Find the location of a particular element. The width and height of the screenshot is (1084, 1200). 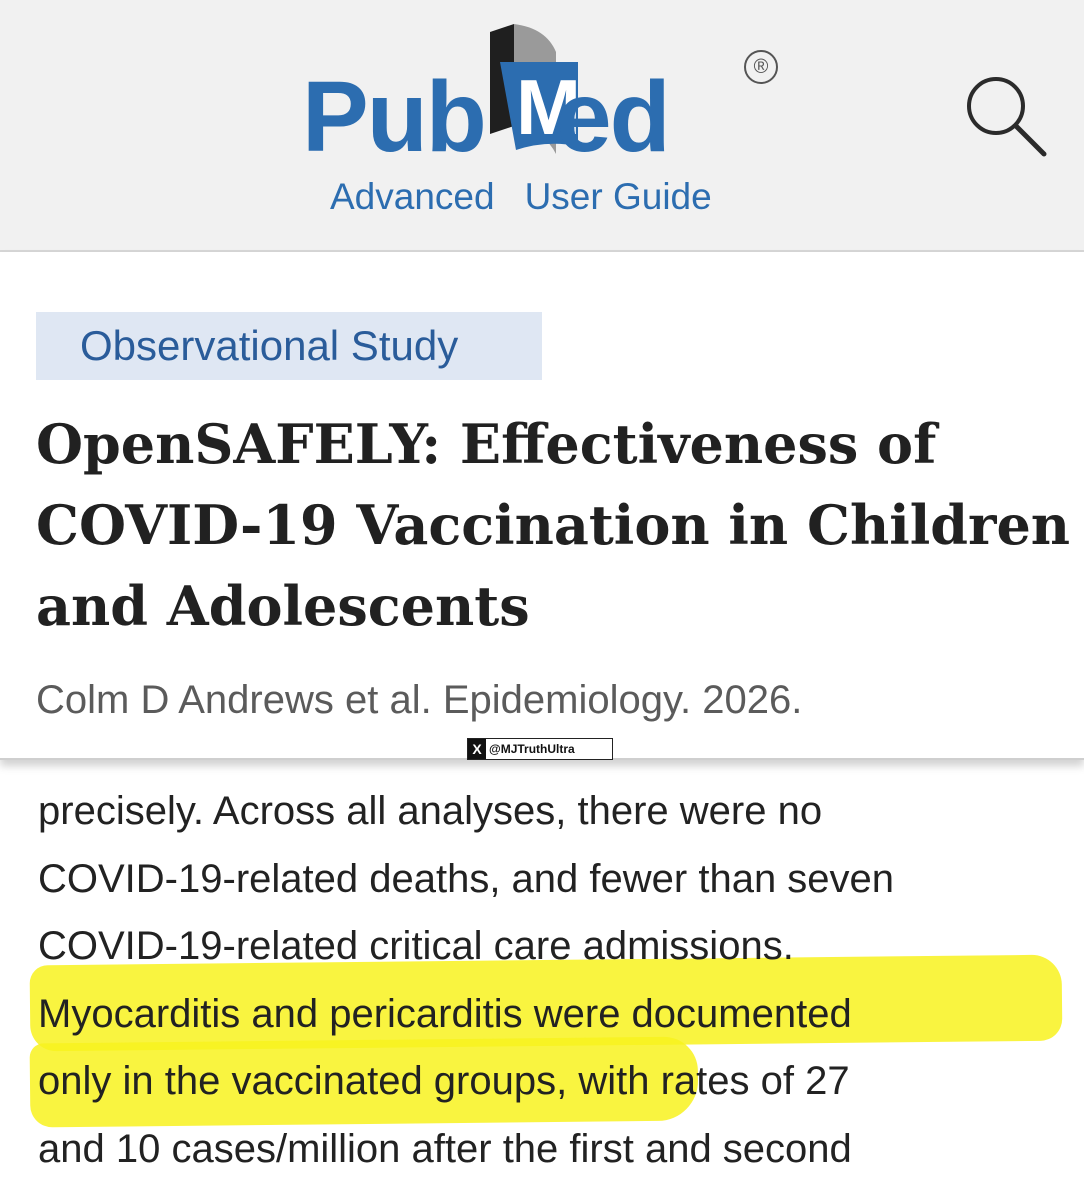

open-book-icon: M is located at coordinates (535, 89).